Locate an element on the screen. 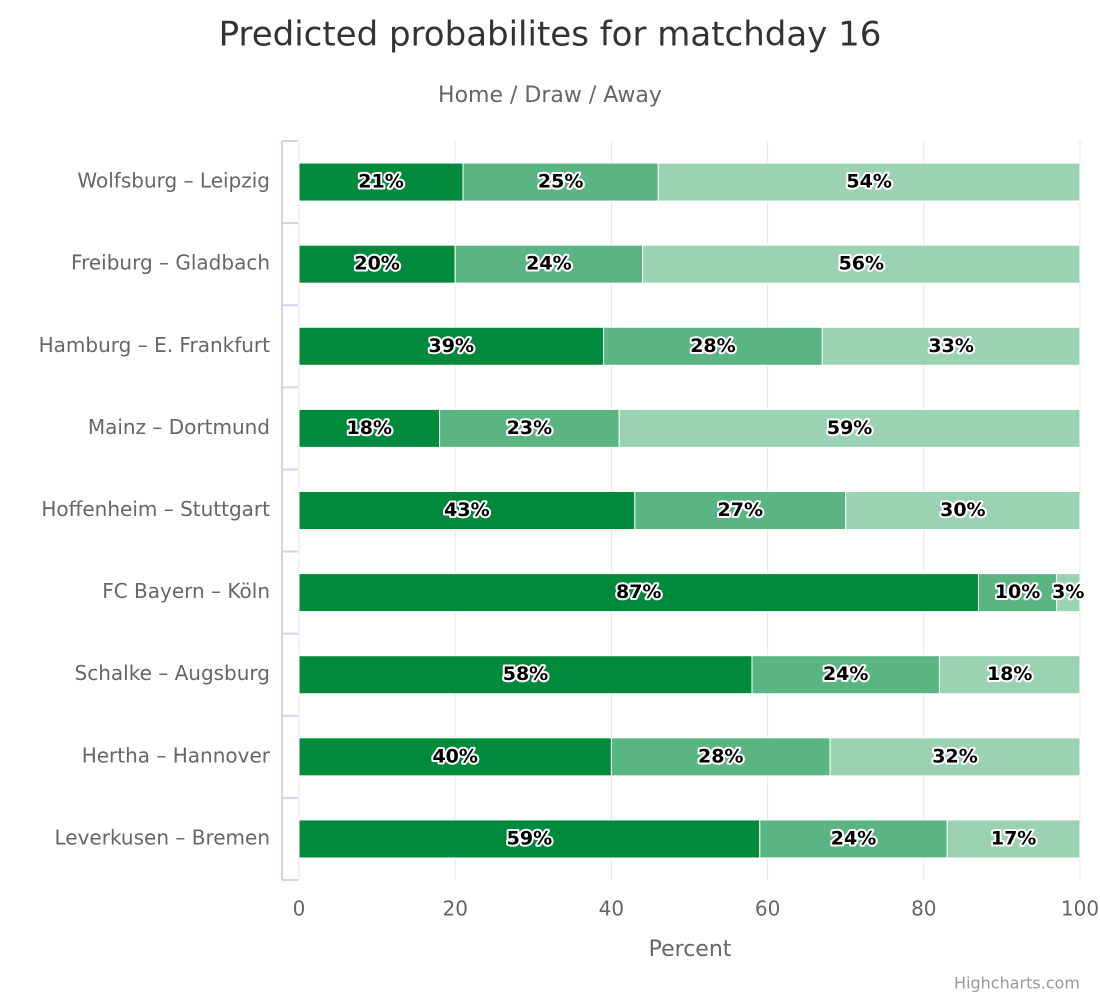 Image resolution: width=1100 pixels, height=1000 pixels. x-axis-label: Percent is located at coordinates (690, 949).